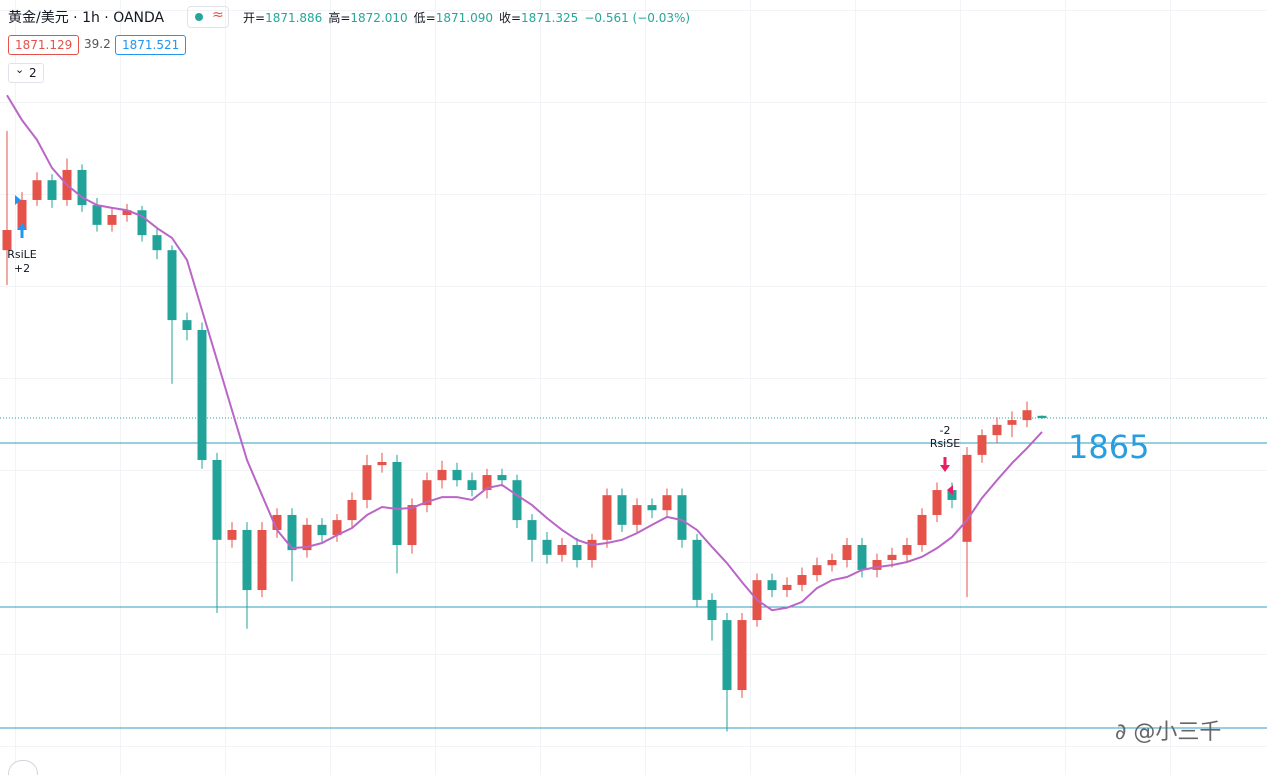 Image resolution: width=1267 pixels, height=775 pixels. Describe the element at coordinates (1108, 447) in the screenshot. I see `level-label: 1865` at that location.